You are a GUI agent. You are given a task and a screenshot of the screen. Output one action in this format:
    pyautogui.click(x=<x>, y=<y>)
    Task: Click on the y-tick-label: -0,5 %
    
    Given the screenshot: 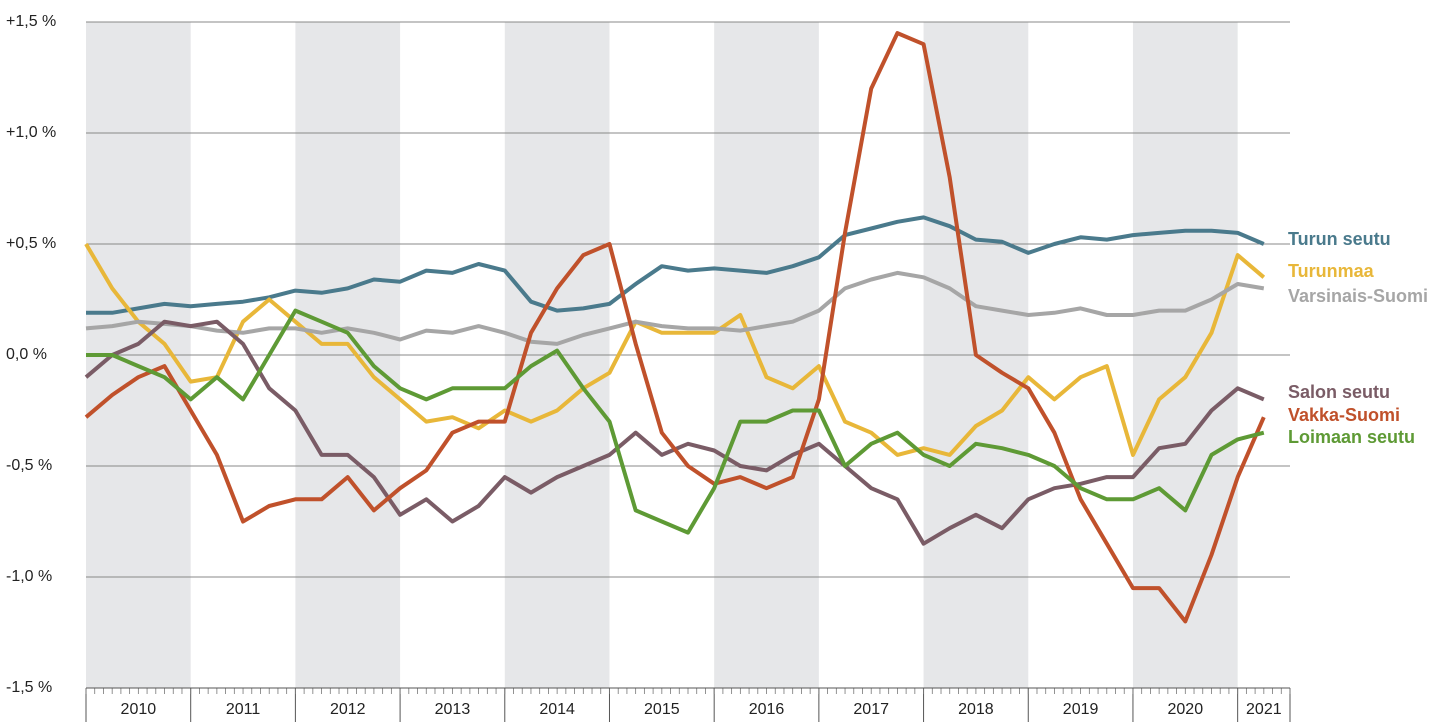 What is the action you would take?
    pyautogui.click(x=29, y=465)
    